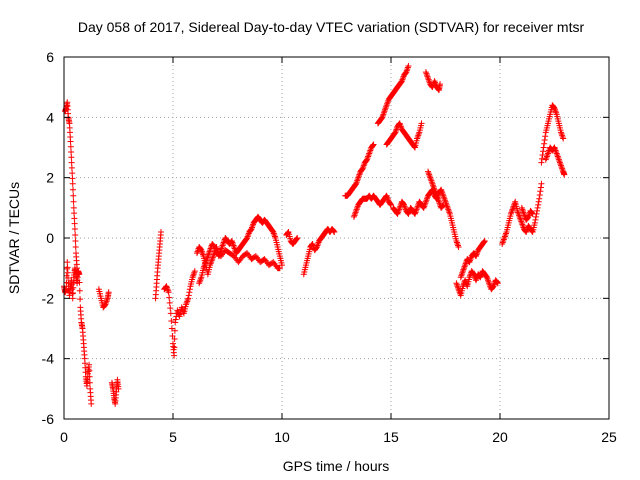 Image resolution: width=640 pixels, height=480 pixels. What do you see at coordinates (391, 437) in the screenshot?
I see `x-tick-label: 15` at bounding box center [391, 437].